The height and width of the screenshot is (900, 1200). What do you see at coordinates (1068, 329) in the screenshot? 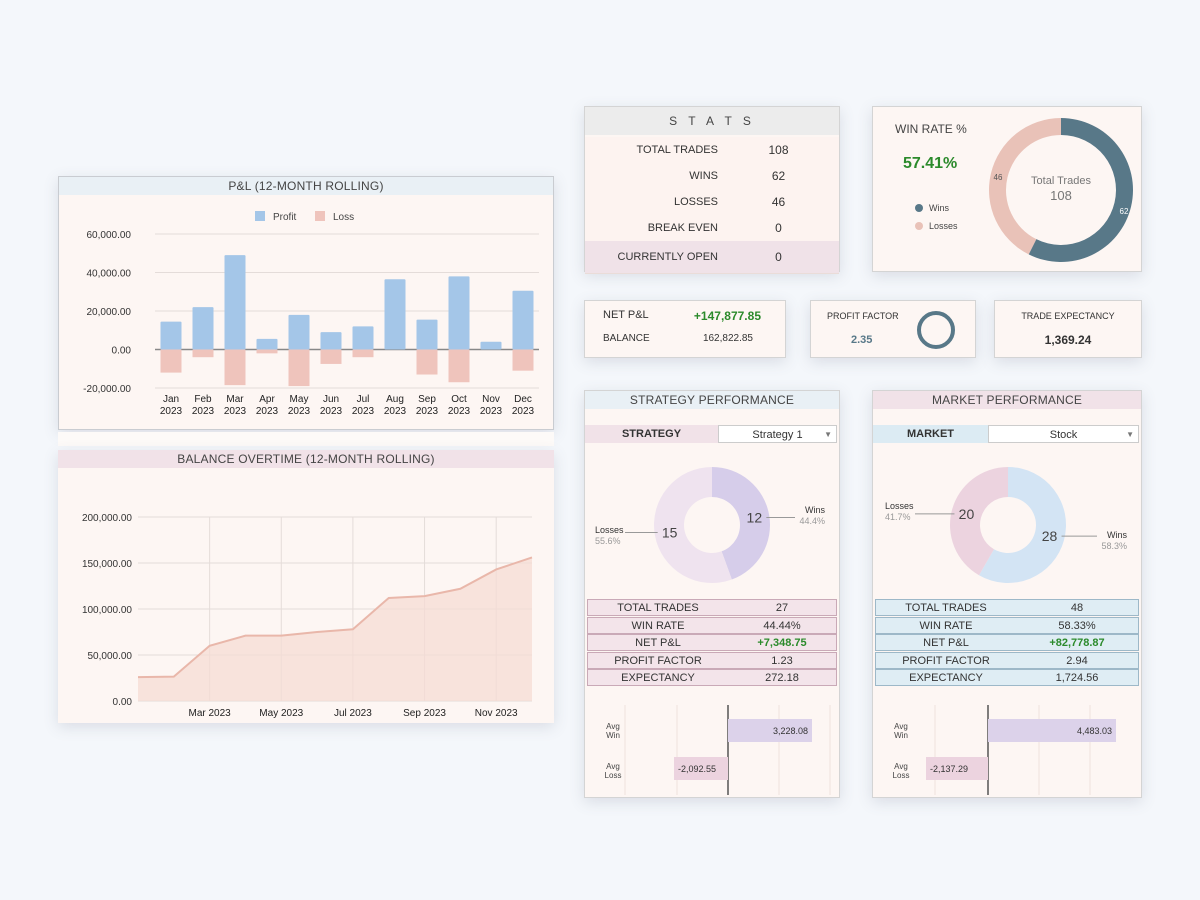
I see `expectancy-panel: TRADE EXPECTANCY 1,369.24` at bounding box center [1068, 329].